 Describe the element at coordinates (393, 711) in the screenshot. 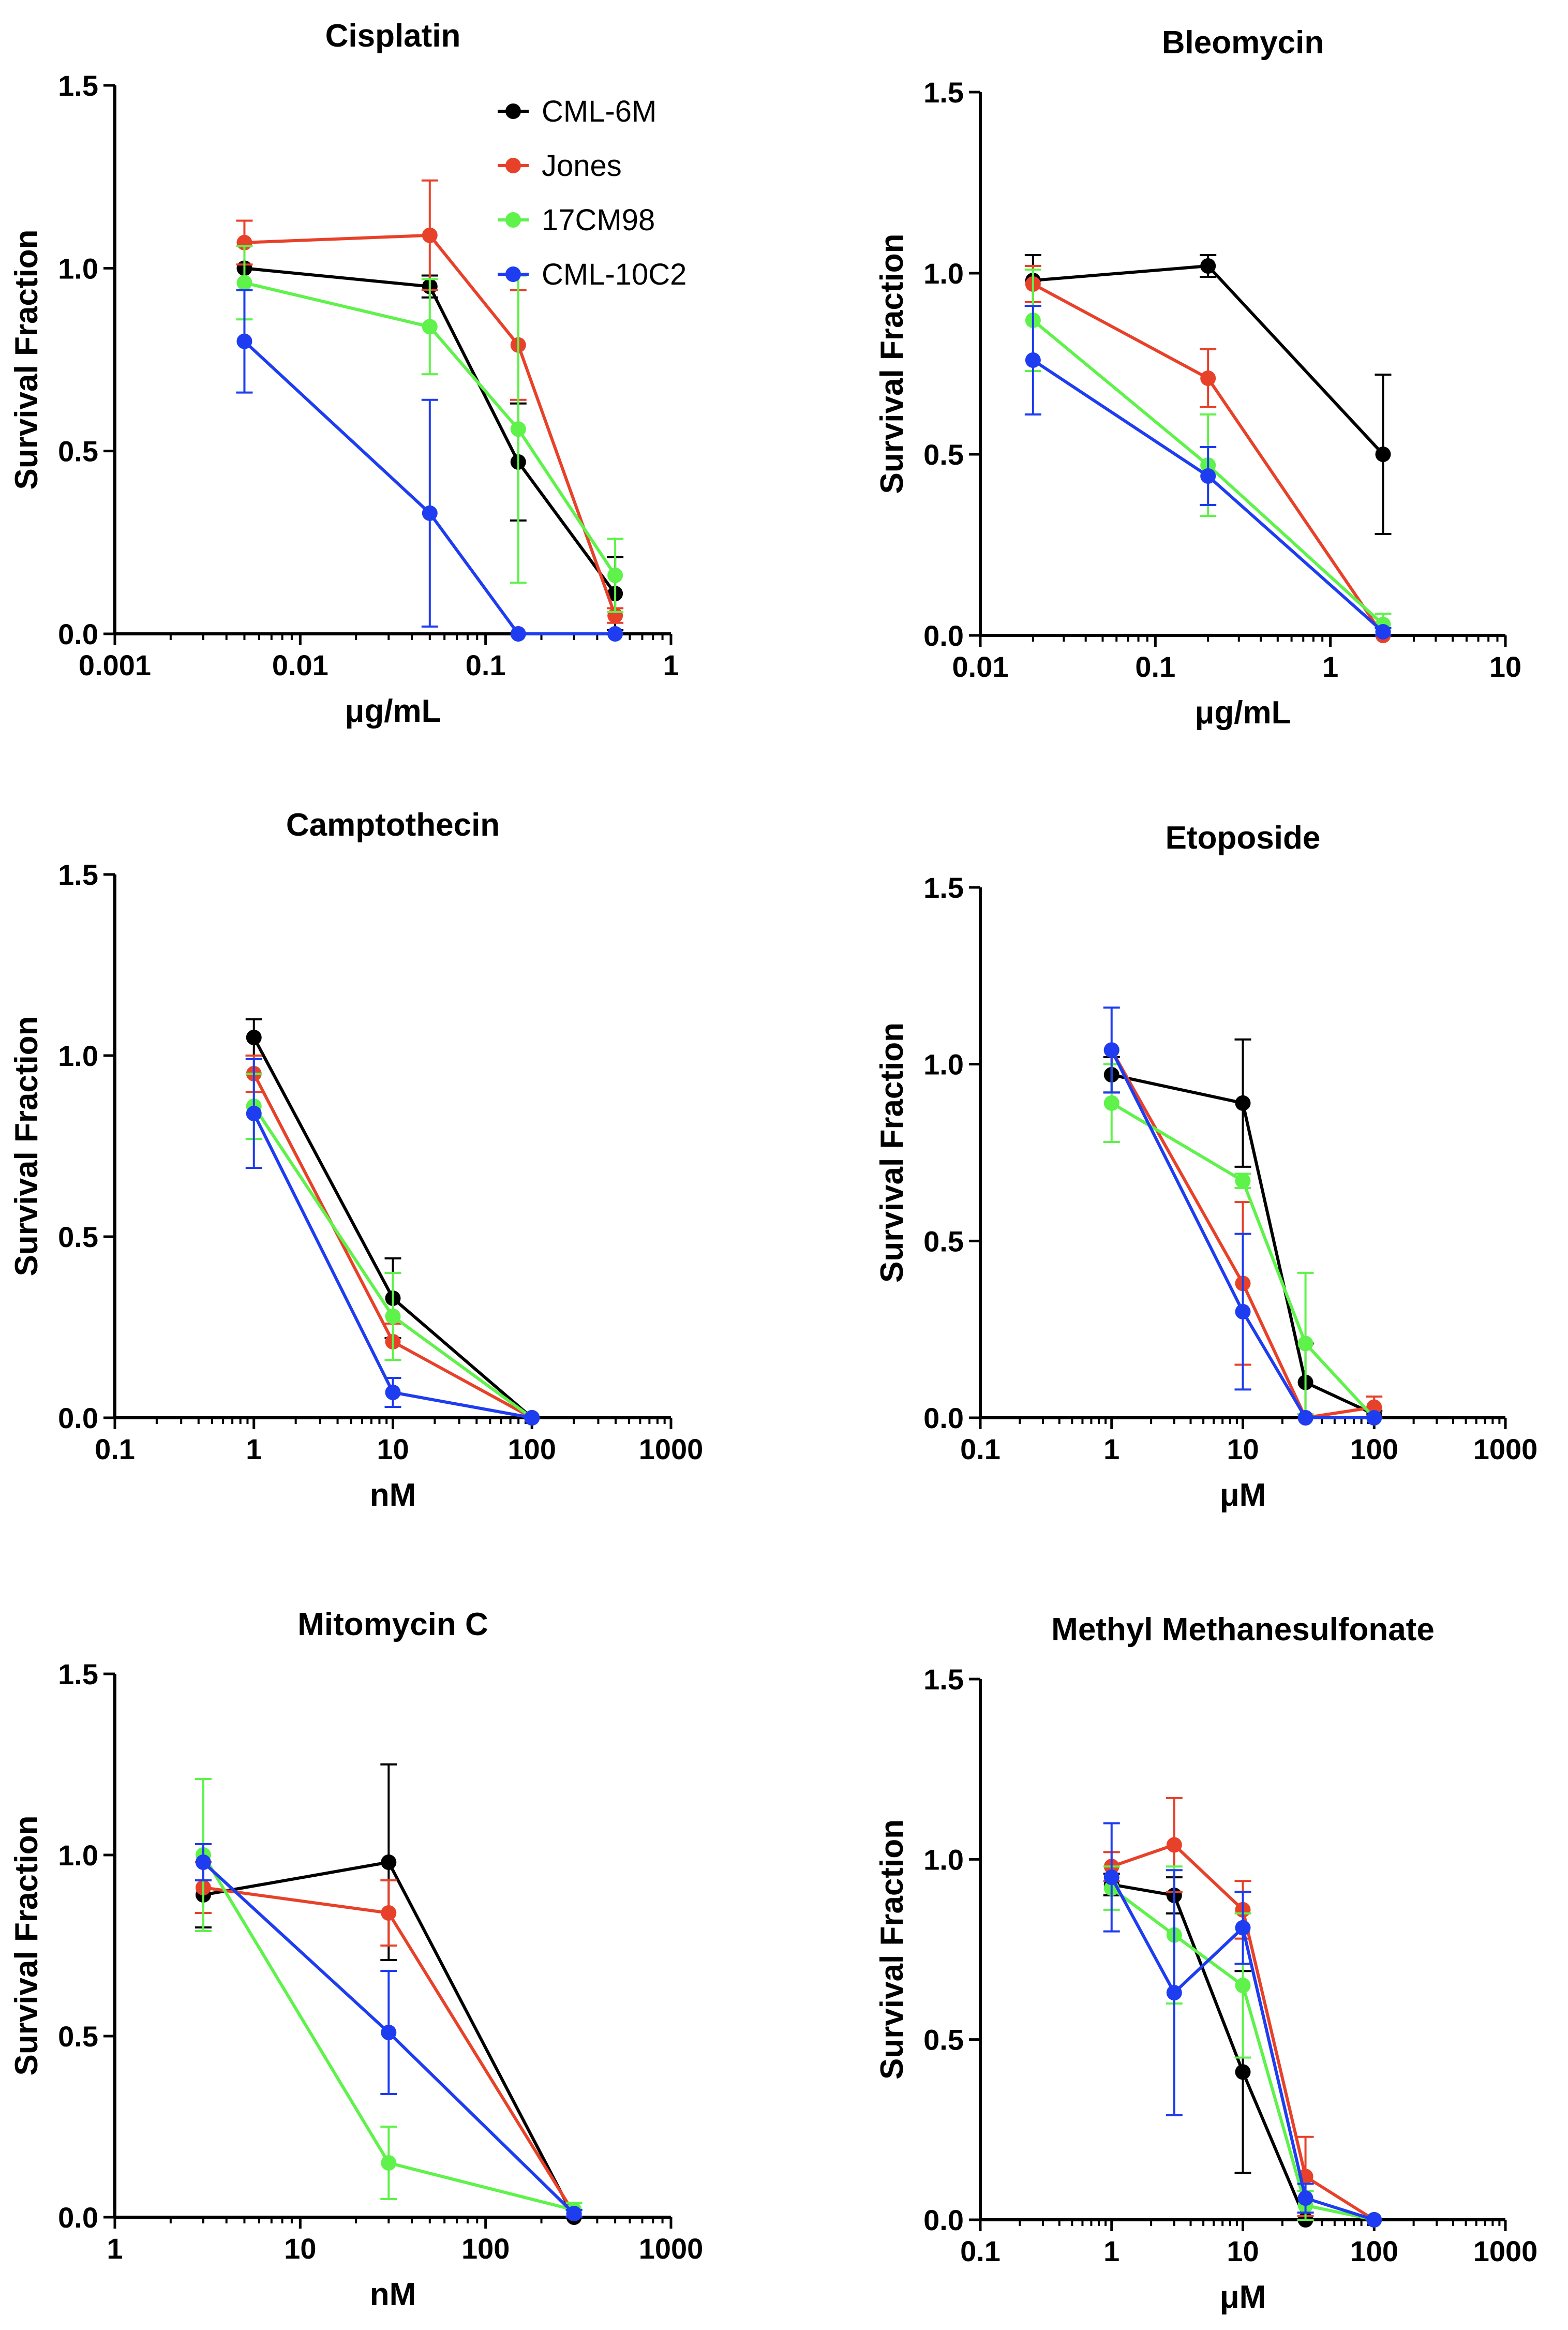

I see `x-axis-label: μg/mL` at that location.